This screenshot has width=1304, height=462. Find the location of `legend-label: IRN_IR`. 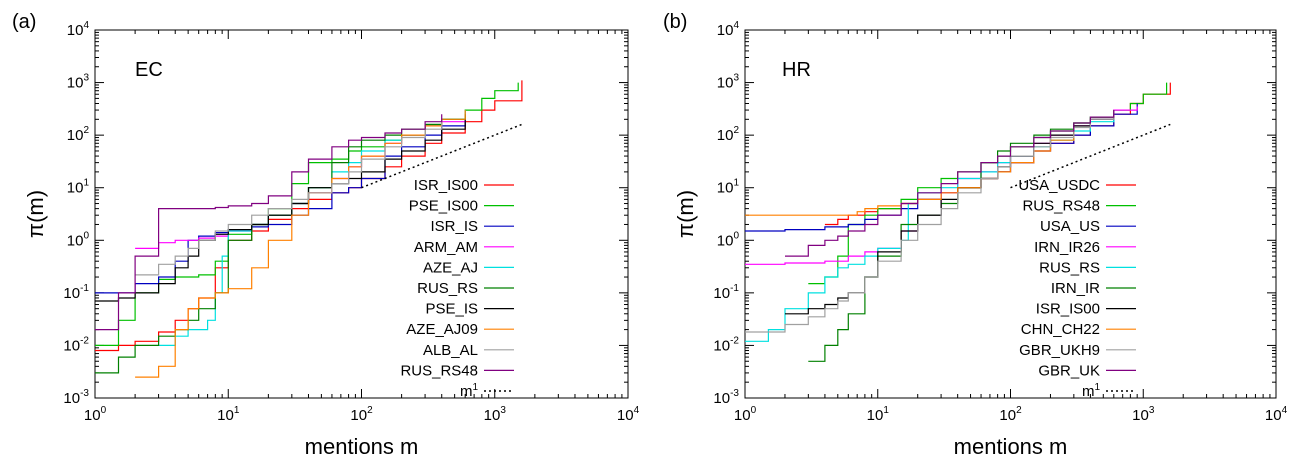

legend-label: IRN_IR is located at coordinates (1075, 288).